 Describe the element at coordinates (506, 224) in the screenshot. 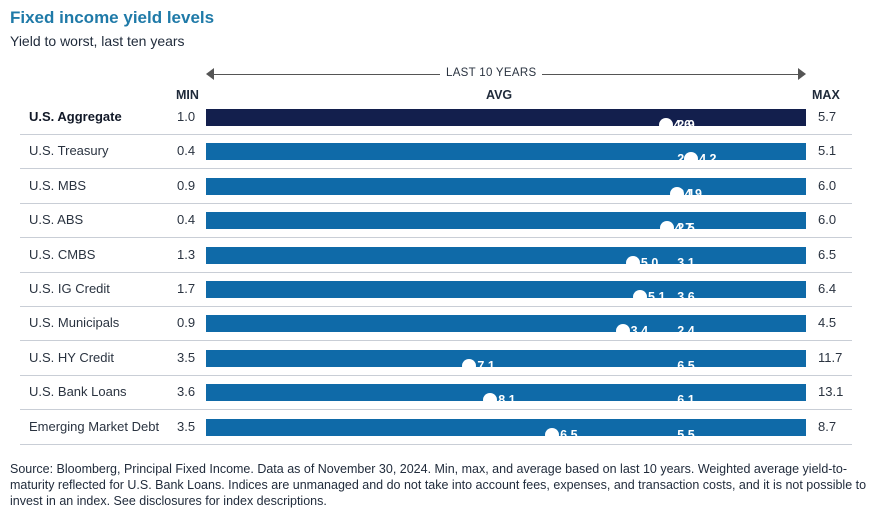

I see `range-bar: 2.5 4.7` at that location.